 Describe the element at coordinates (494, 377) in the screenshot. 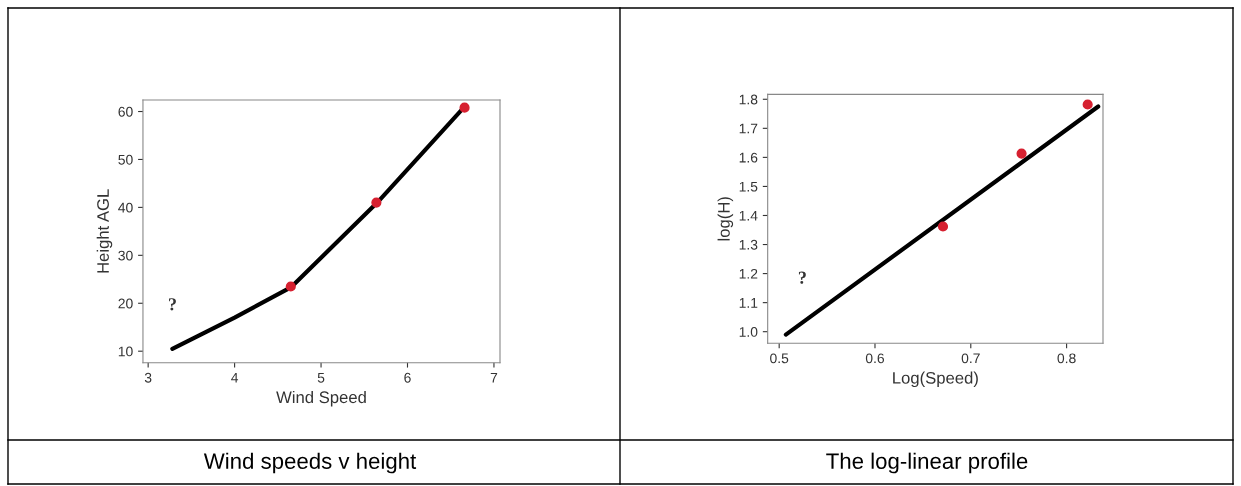

I see `x-tick-label: 7` at that location.